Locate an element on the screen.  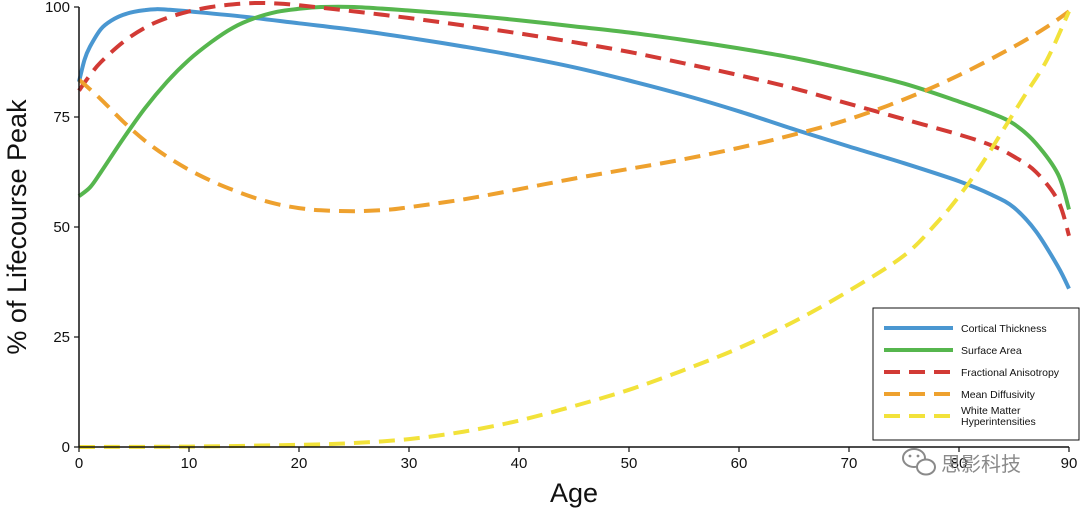
x-tick-label: 60 is located at coordinates (739, 463).